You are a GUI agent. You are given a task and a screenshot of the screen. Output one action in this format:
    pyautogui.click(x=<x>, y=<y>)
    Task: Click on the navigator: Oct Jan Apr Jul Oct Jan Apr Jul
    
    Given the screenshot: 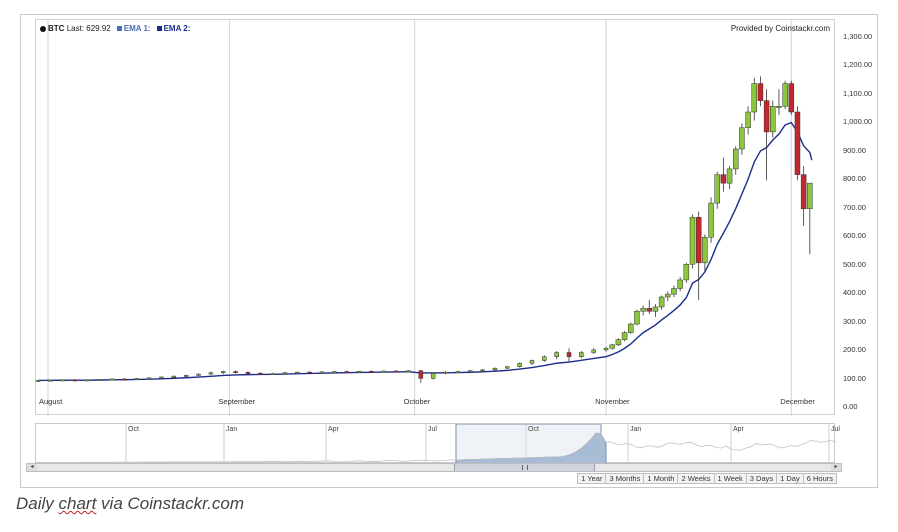 What is the action you would take?
    pyautogui.click(x=437, y=444)
    